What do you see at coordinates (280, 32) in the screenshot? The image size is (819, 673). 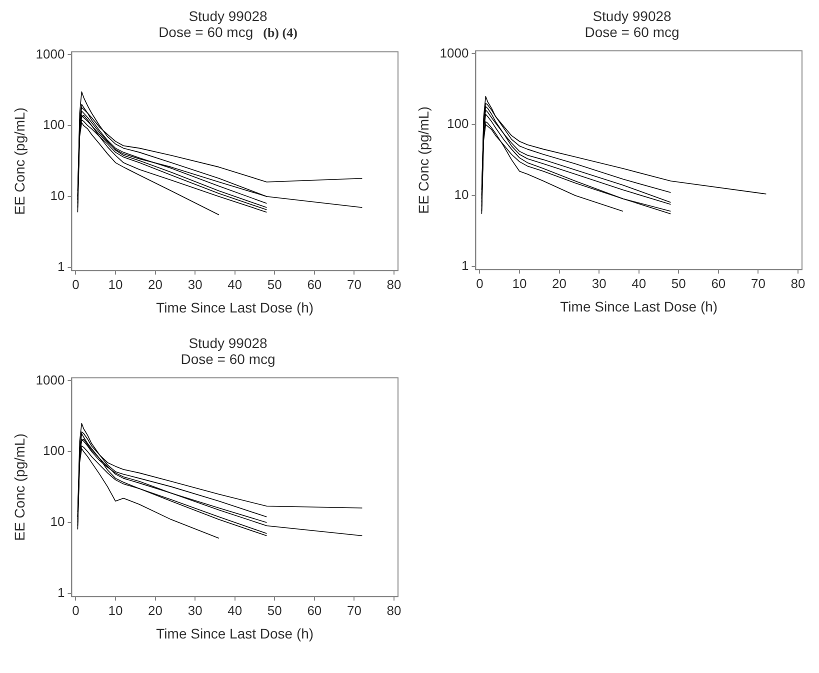 I see `text: (b) (4)` at bounding box center [280, 32].